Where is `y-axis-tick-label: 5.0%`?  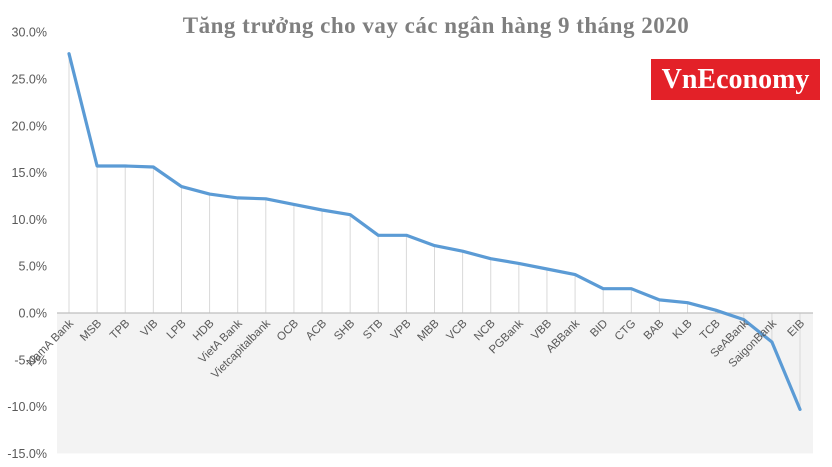
y-axis-tick-label: 5.0% is located at coordinates (33, 267).